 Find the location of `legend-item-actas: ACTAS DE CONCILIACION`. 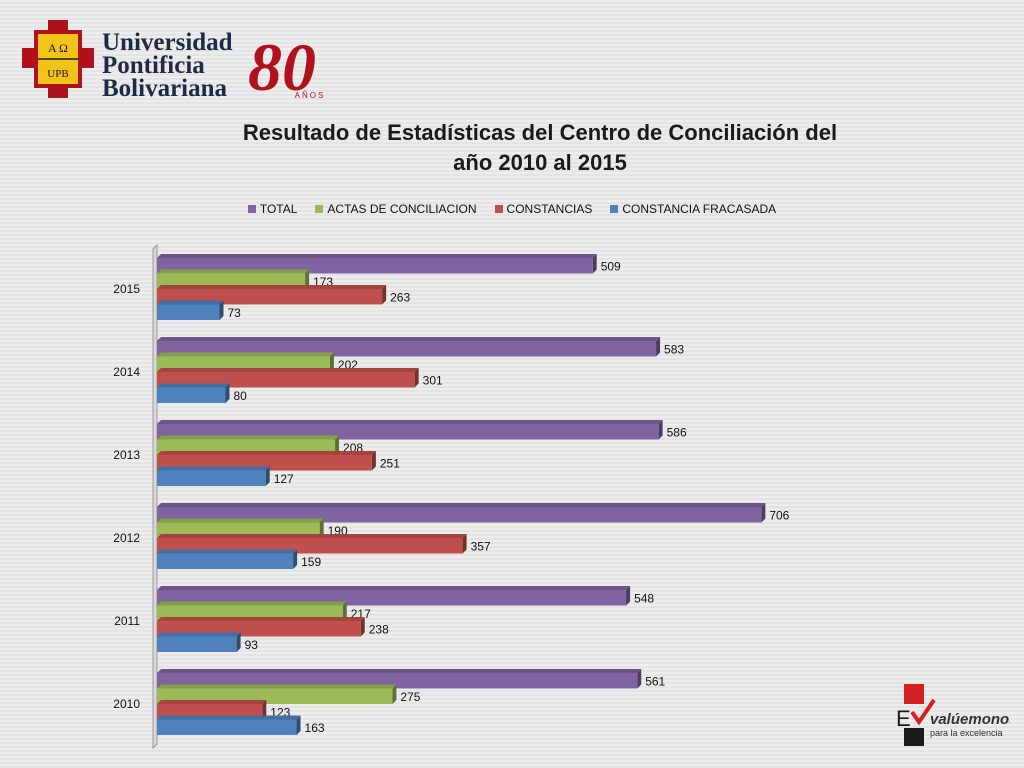

legend-item-actas: ACTAS DE CONCILIACION is located at coordinates (396, 209).